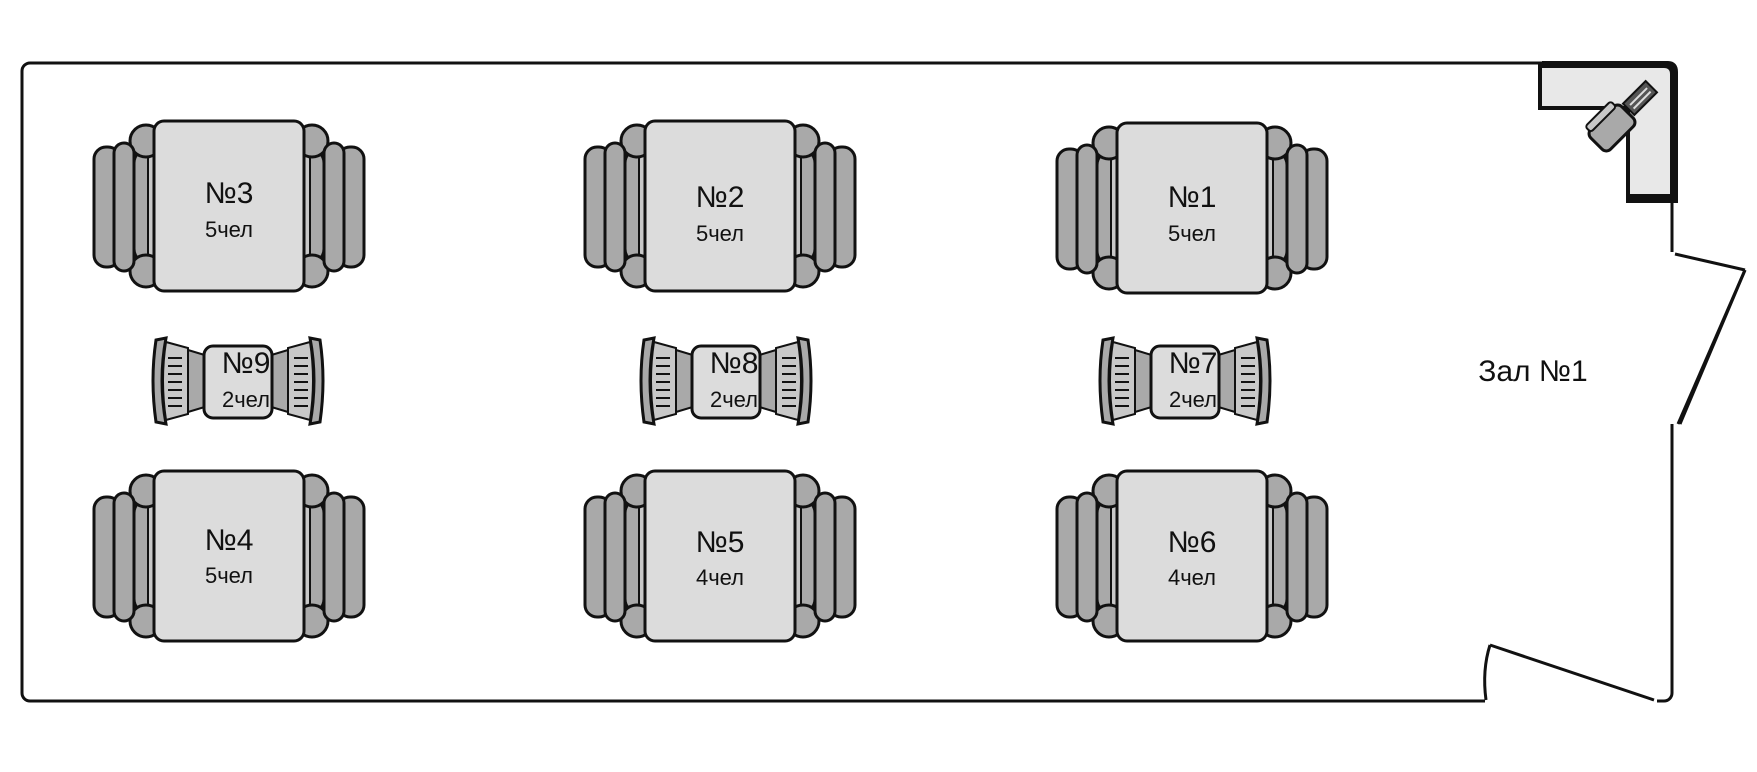 The height and width of the screenshot is (772, 1757). Describe the element at coordinates (720, 542) in the screenshot. I see `table-number: №5` at that location.